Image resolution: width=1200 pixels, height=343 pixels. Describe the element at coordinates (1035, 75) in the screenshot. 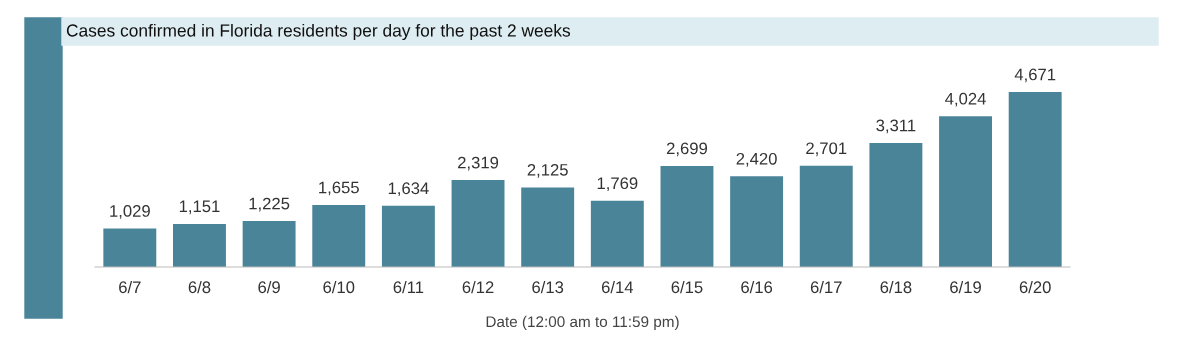

I see `data-label: 4,671` at that location.